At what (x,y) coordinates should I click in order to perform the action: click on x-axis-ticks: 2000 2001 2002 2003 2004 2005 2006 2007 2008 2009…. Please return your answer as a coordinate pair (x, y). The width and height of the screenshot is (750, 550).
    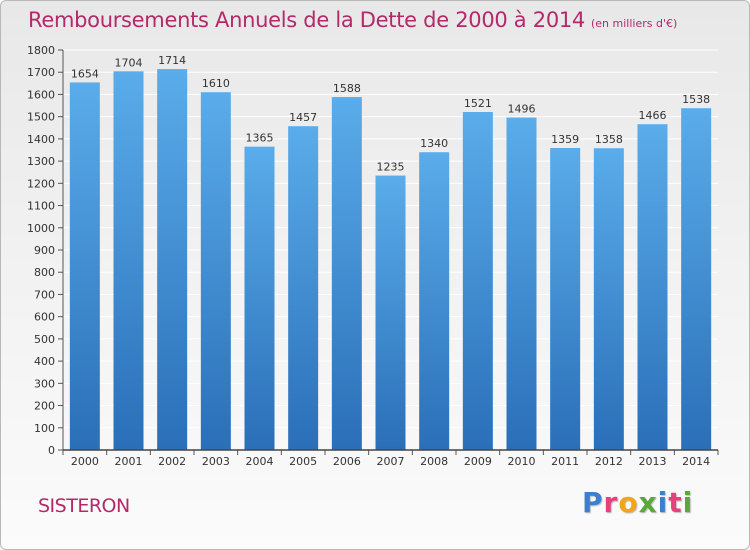
    Looking at the image, I should click on (390, 459).